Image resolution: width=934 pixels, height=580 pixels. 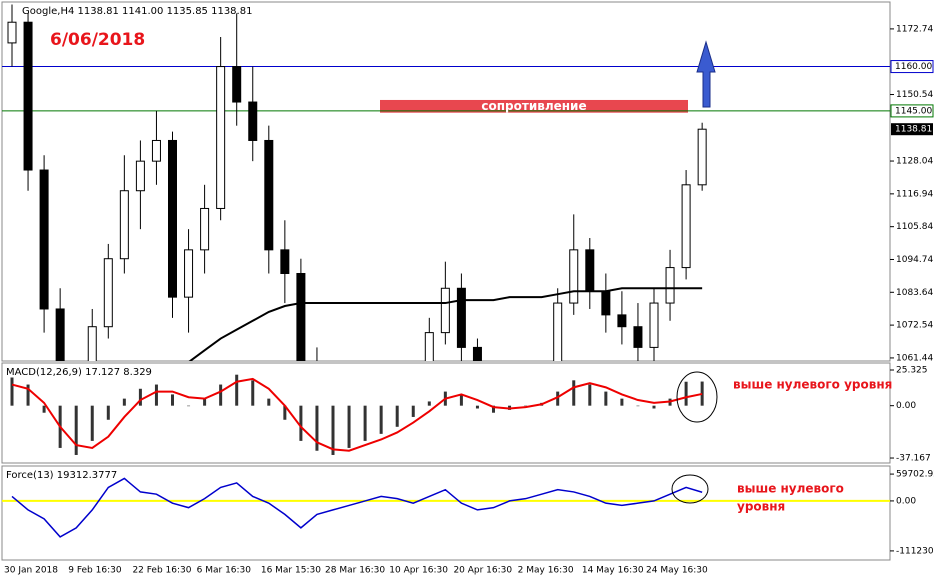 What do you see at coordinates (761, 507) in the screenshot?
I see `force-annotation: уровня` at bounding box center [761, 507].